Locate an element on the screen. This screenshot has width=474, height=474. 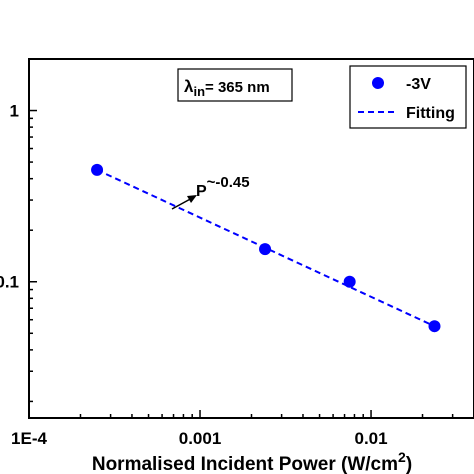
legend: -3V Fitting is located at coordinates (408, 97).